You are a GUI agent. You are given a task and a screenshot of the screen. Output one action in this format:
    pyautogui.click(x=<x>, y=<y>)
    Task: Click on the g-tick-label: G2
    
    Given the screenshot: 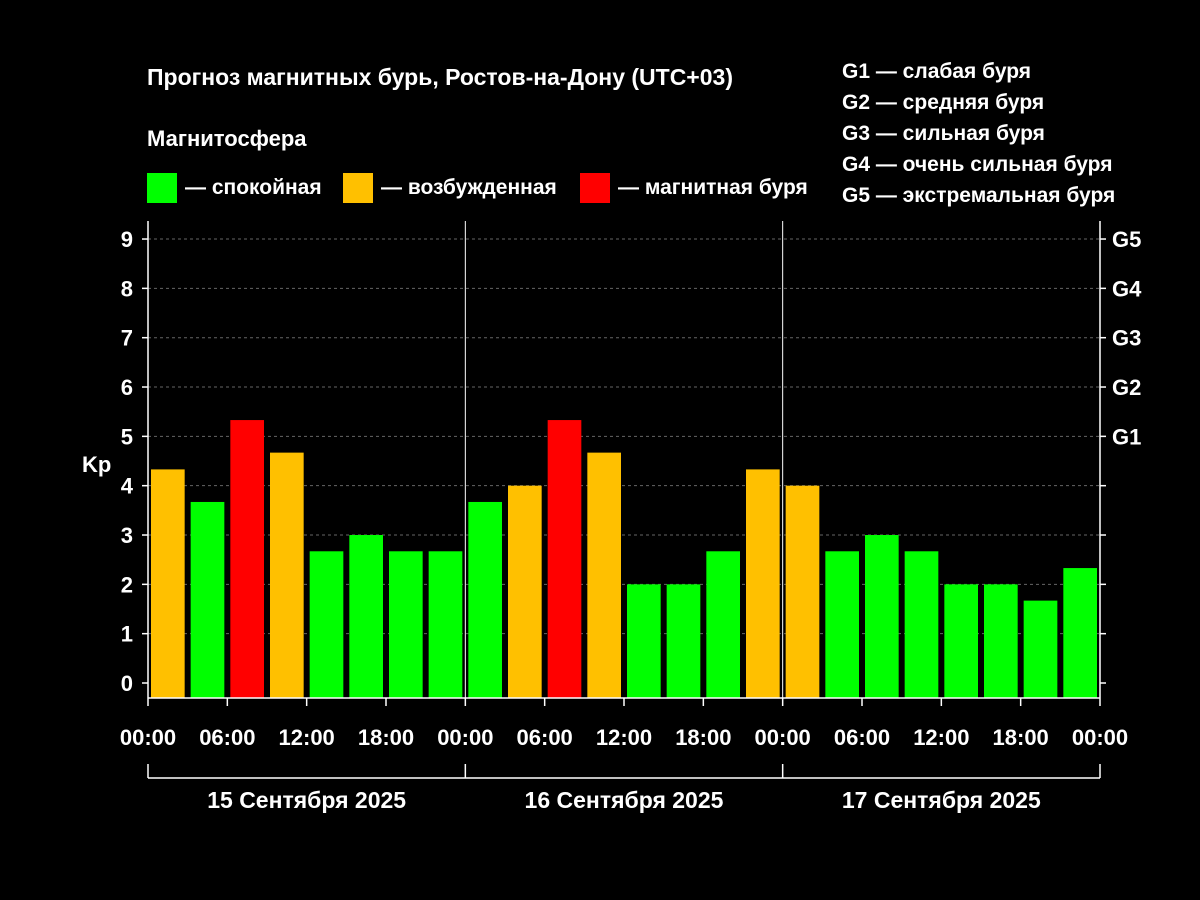 What is the action you would take?
    pyautogui.click(x=1126, y=387)
    